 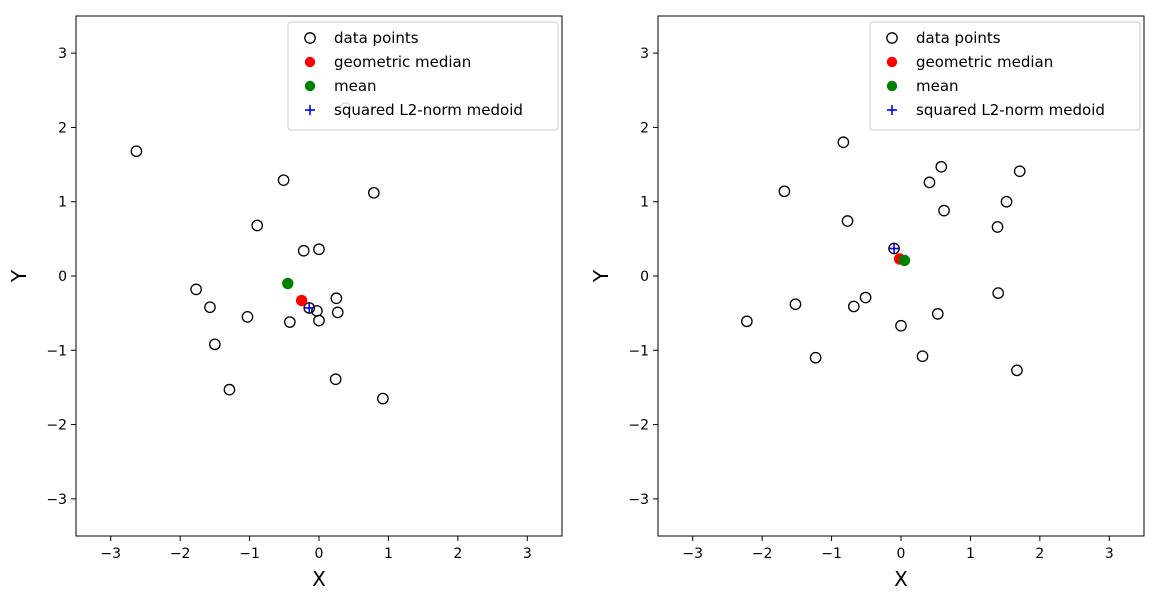 What do you see at coordinates (301, 300) in the screenshot?
I see `geometric-median-point` at bounding box center [301, 300].